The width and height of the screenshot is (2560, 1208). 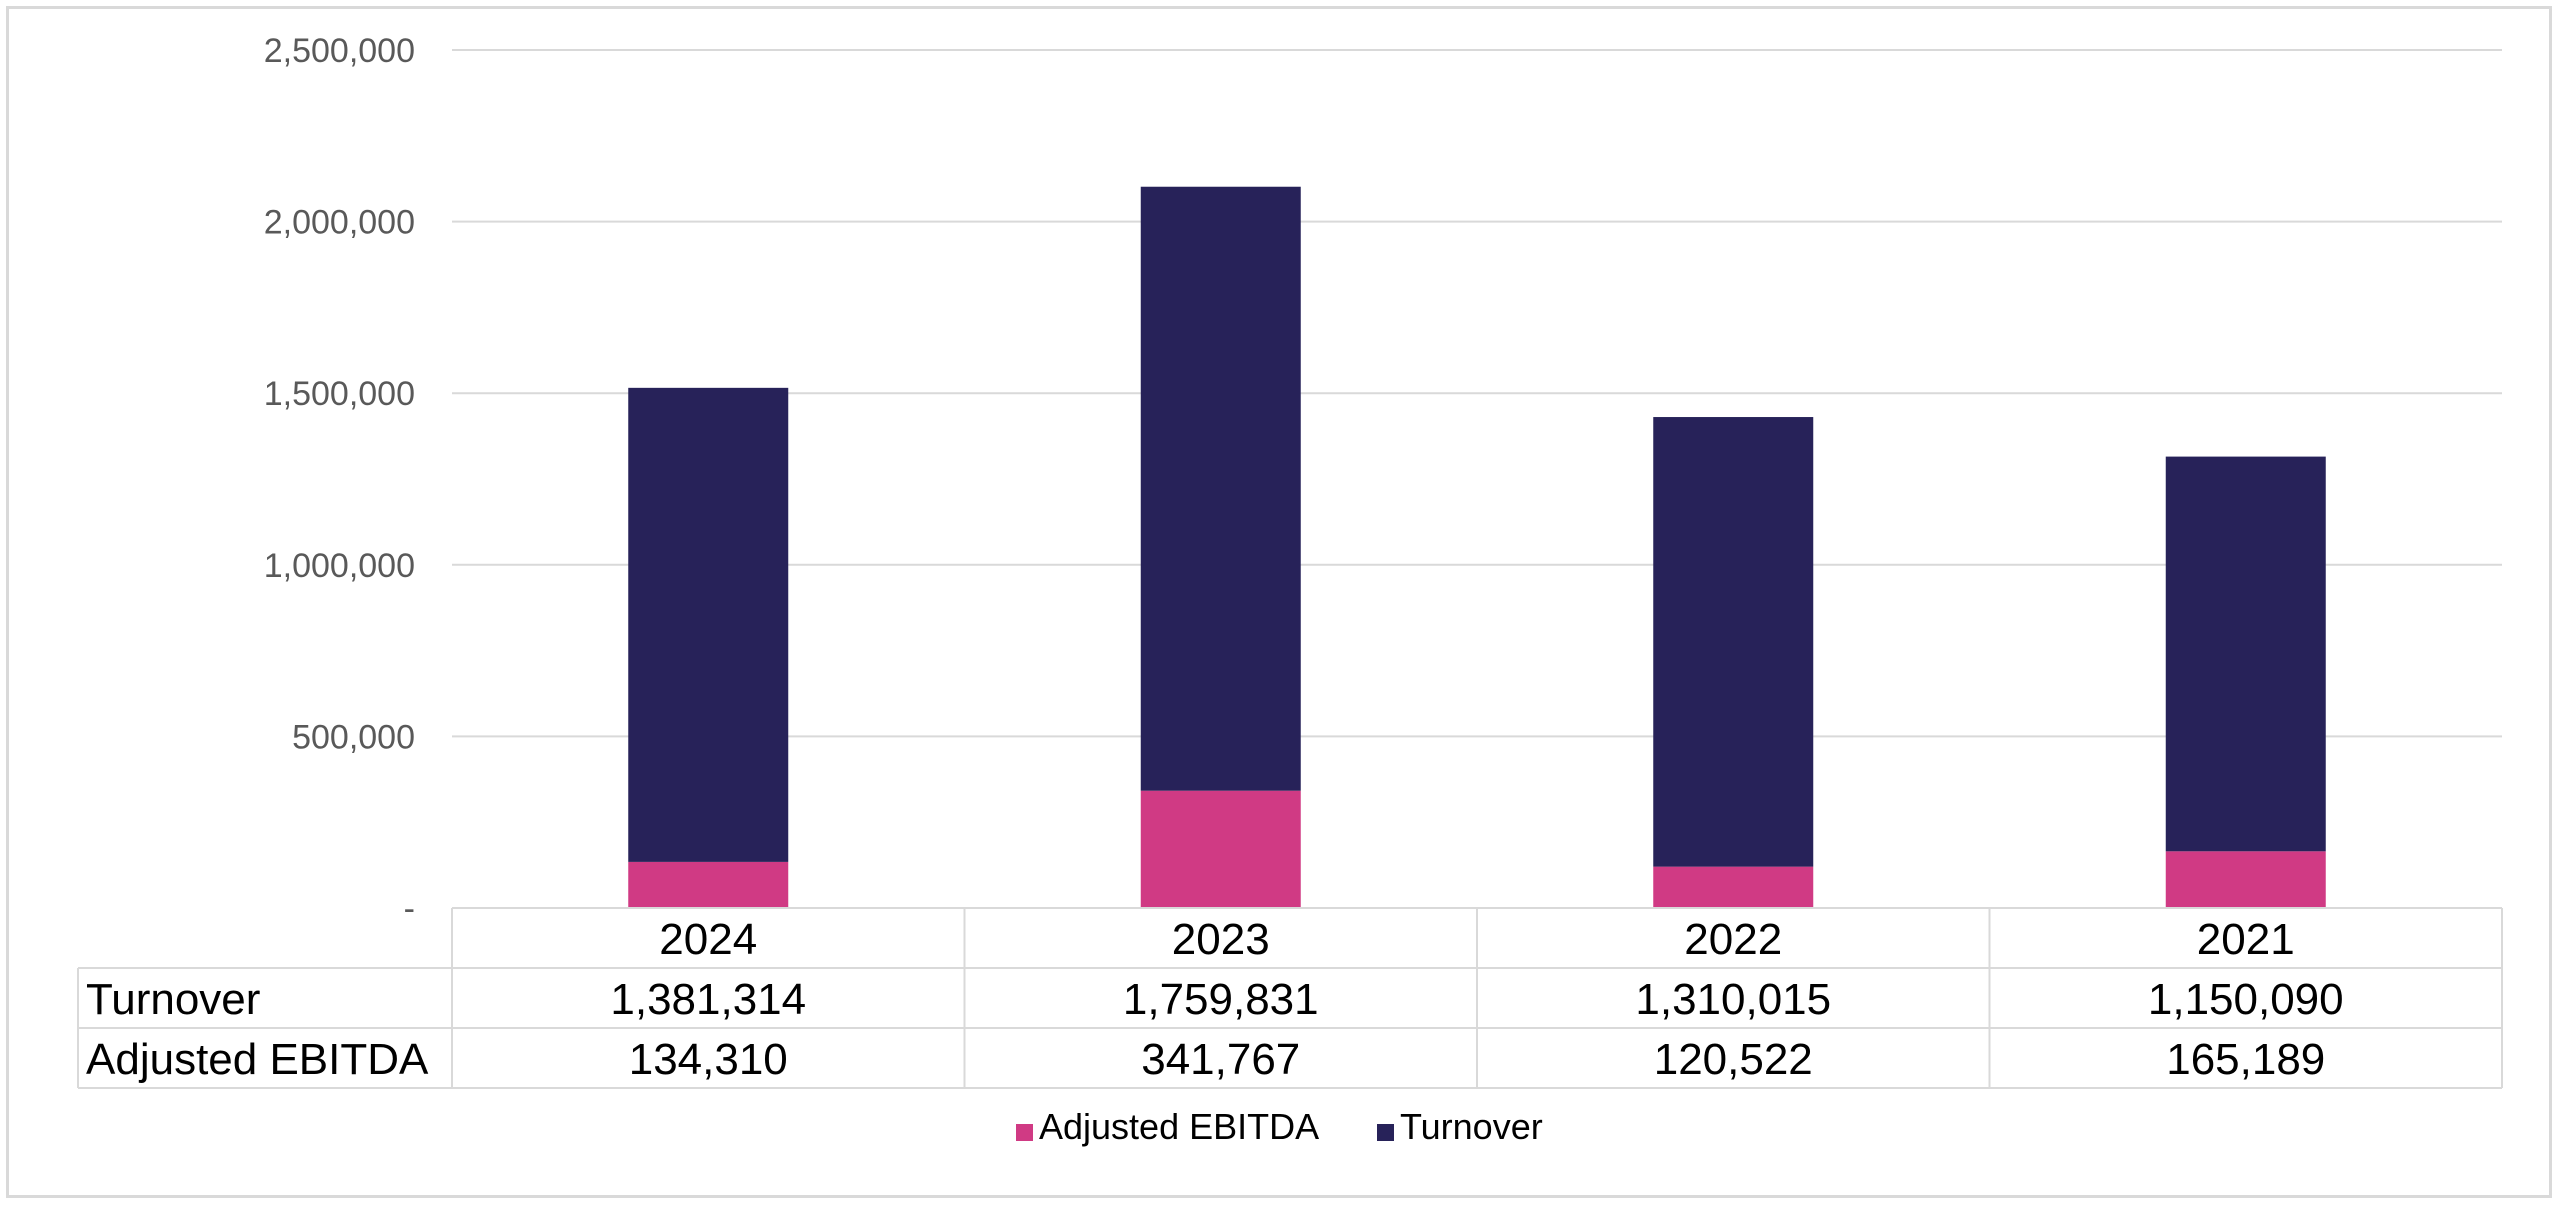 I want to click on legend-swatch-turnover, so click(x=1385, y=1132).